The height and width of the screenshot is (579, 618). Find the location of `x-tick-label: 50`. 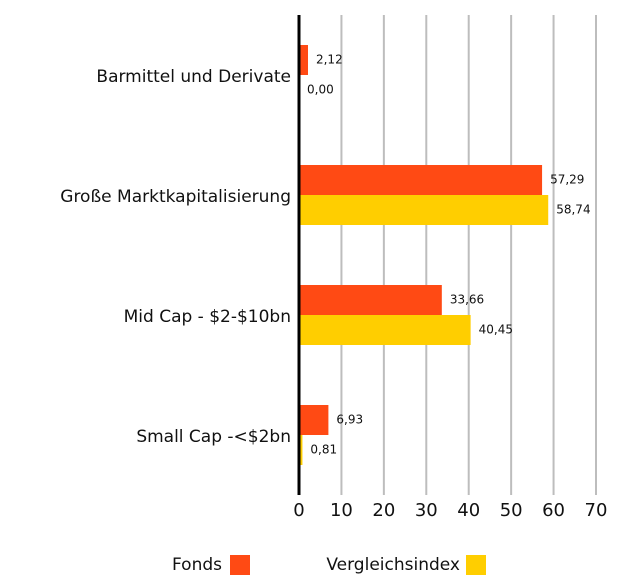

x-tick-label: 50 is located at coordinates (511, 510).